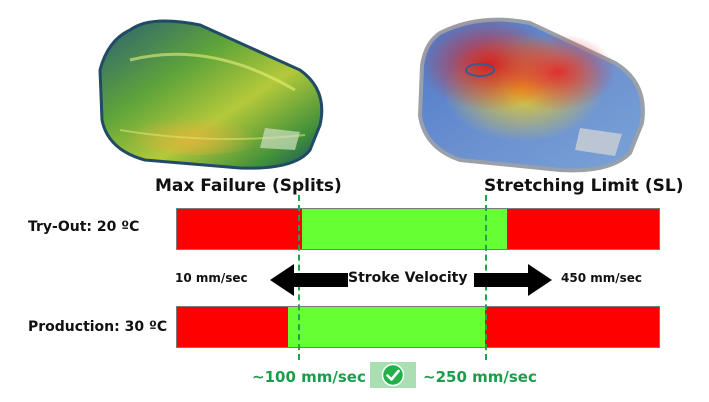  What do you see at coordinates (232, 327) in the screenshot?
I see `production-failure-zone` at bounding box center [232, 327].